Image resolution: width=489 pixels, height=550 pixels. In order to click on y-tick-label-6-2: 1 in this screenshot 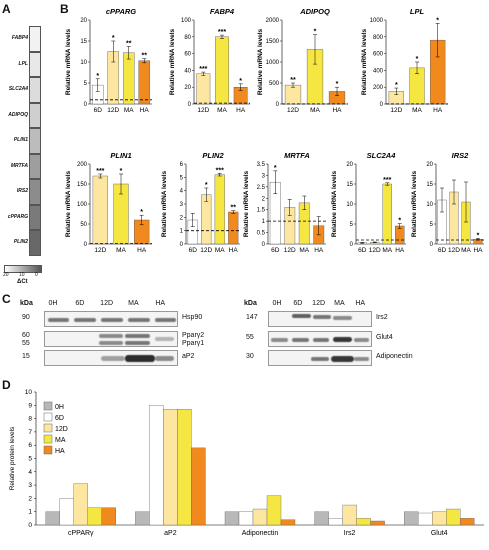, I will do `click(264, 222)`.